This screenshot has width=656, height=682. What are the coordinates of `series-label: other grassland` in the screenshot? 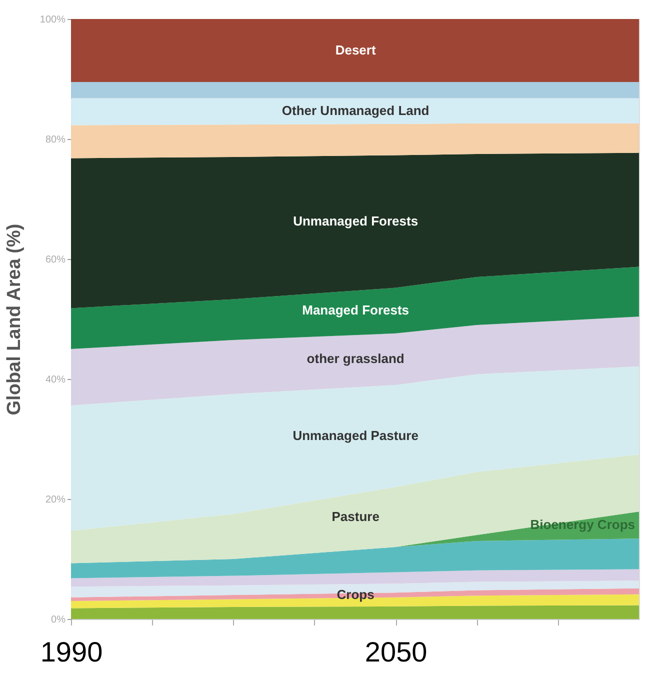 It's located at (355, 358).